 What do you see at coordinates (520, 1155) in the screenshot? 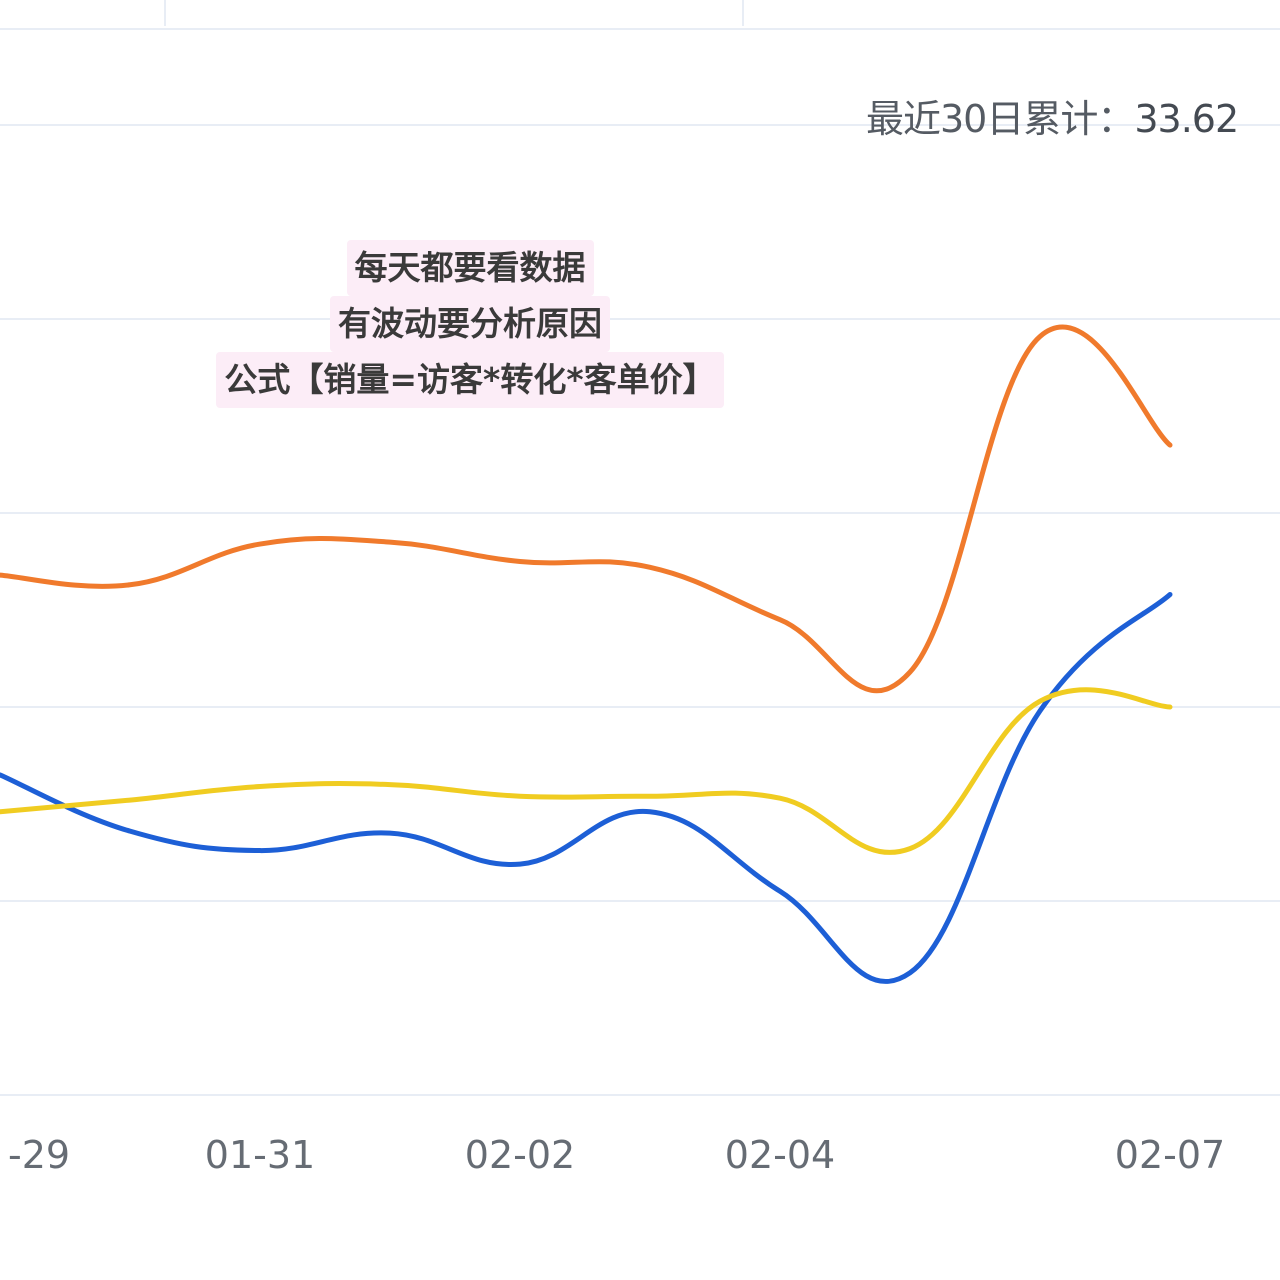
I see `x-tick-label: 02-02` at bounding box center [520, 1155].